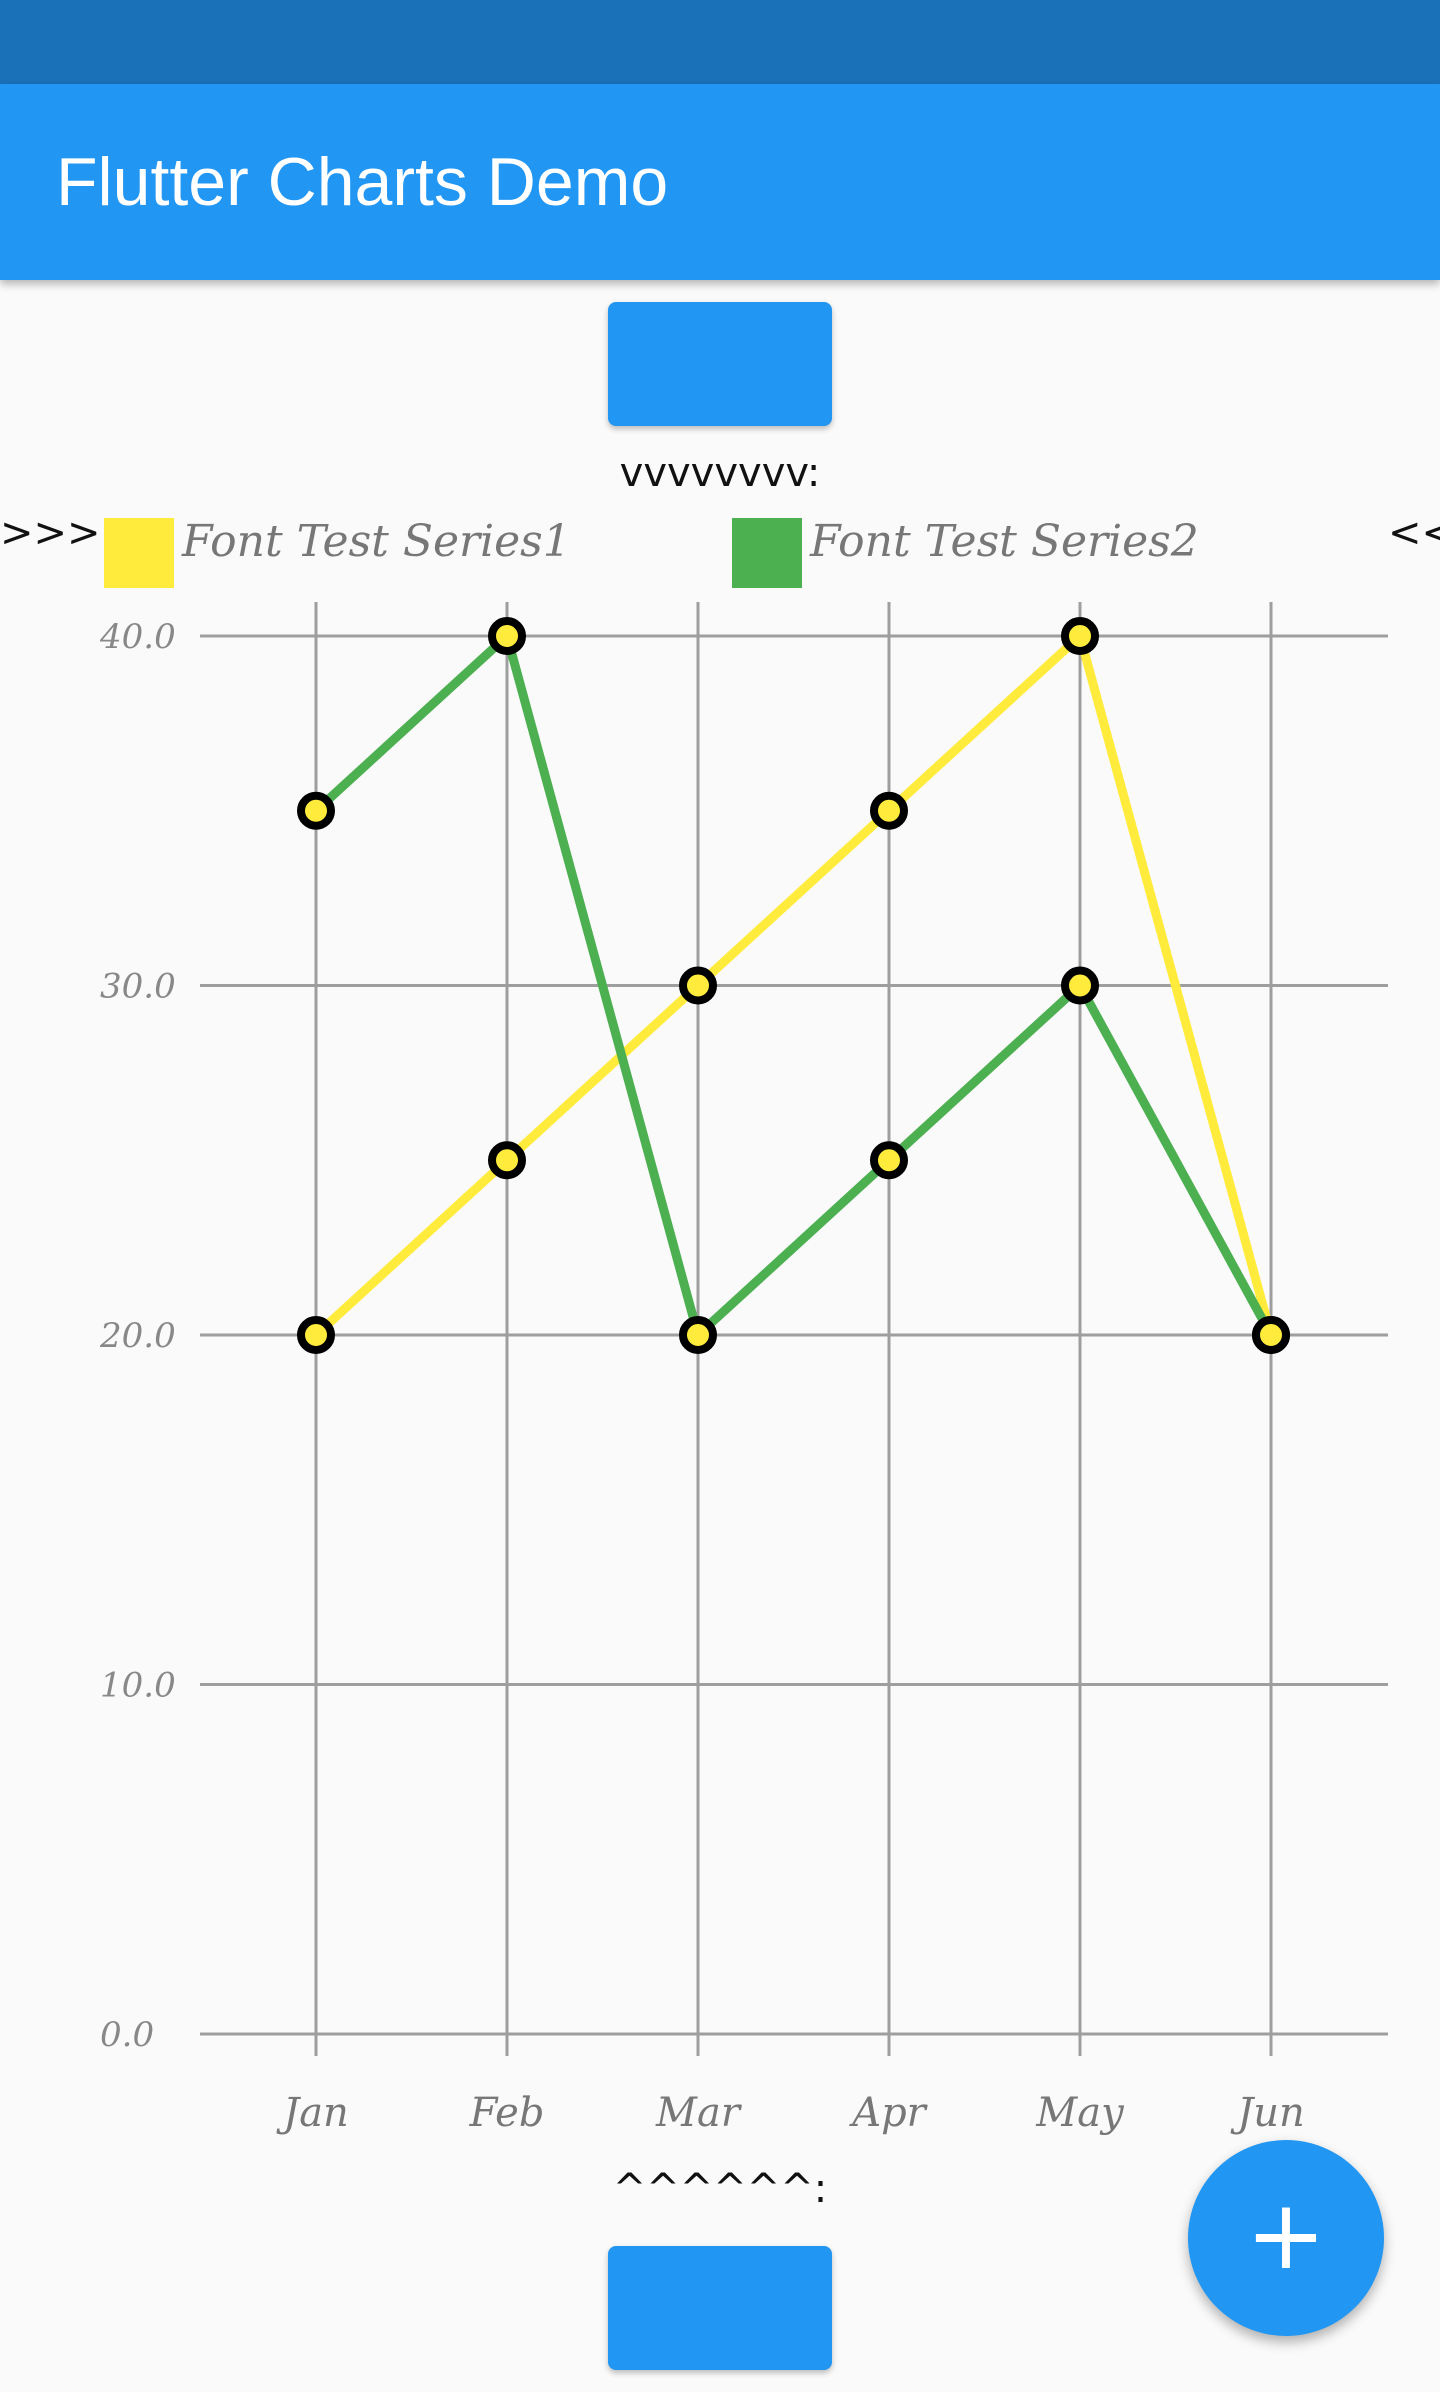  What do you see at coordinates (138, 987) in the screenshot?
I see `y-tick-label: 30.0` at bounding box center [138, 987].